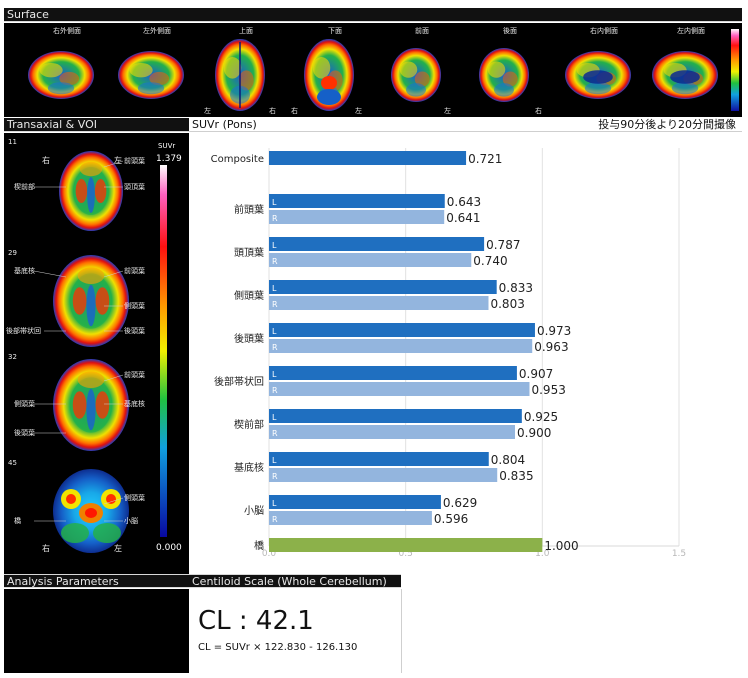  What do you see at coordinates (17, 521) in the screenshot?
I see `voi-label: 橋` at bounding box center [17, 521].